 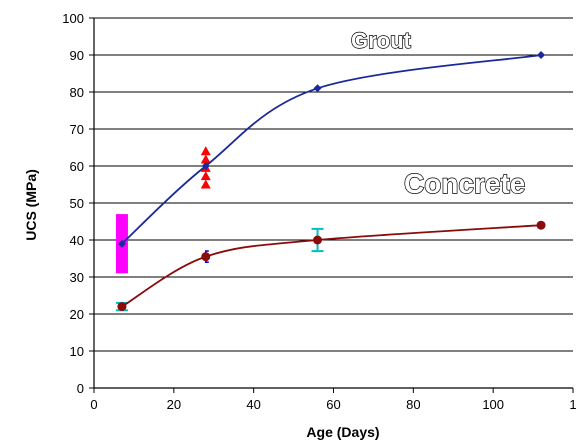 What do you see at coordinates (572, 404) in the screenshot?
I see `x-tick-label: 1` at bounding box center [572, 404].